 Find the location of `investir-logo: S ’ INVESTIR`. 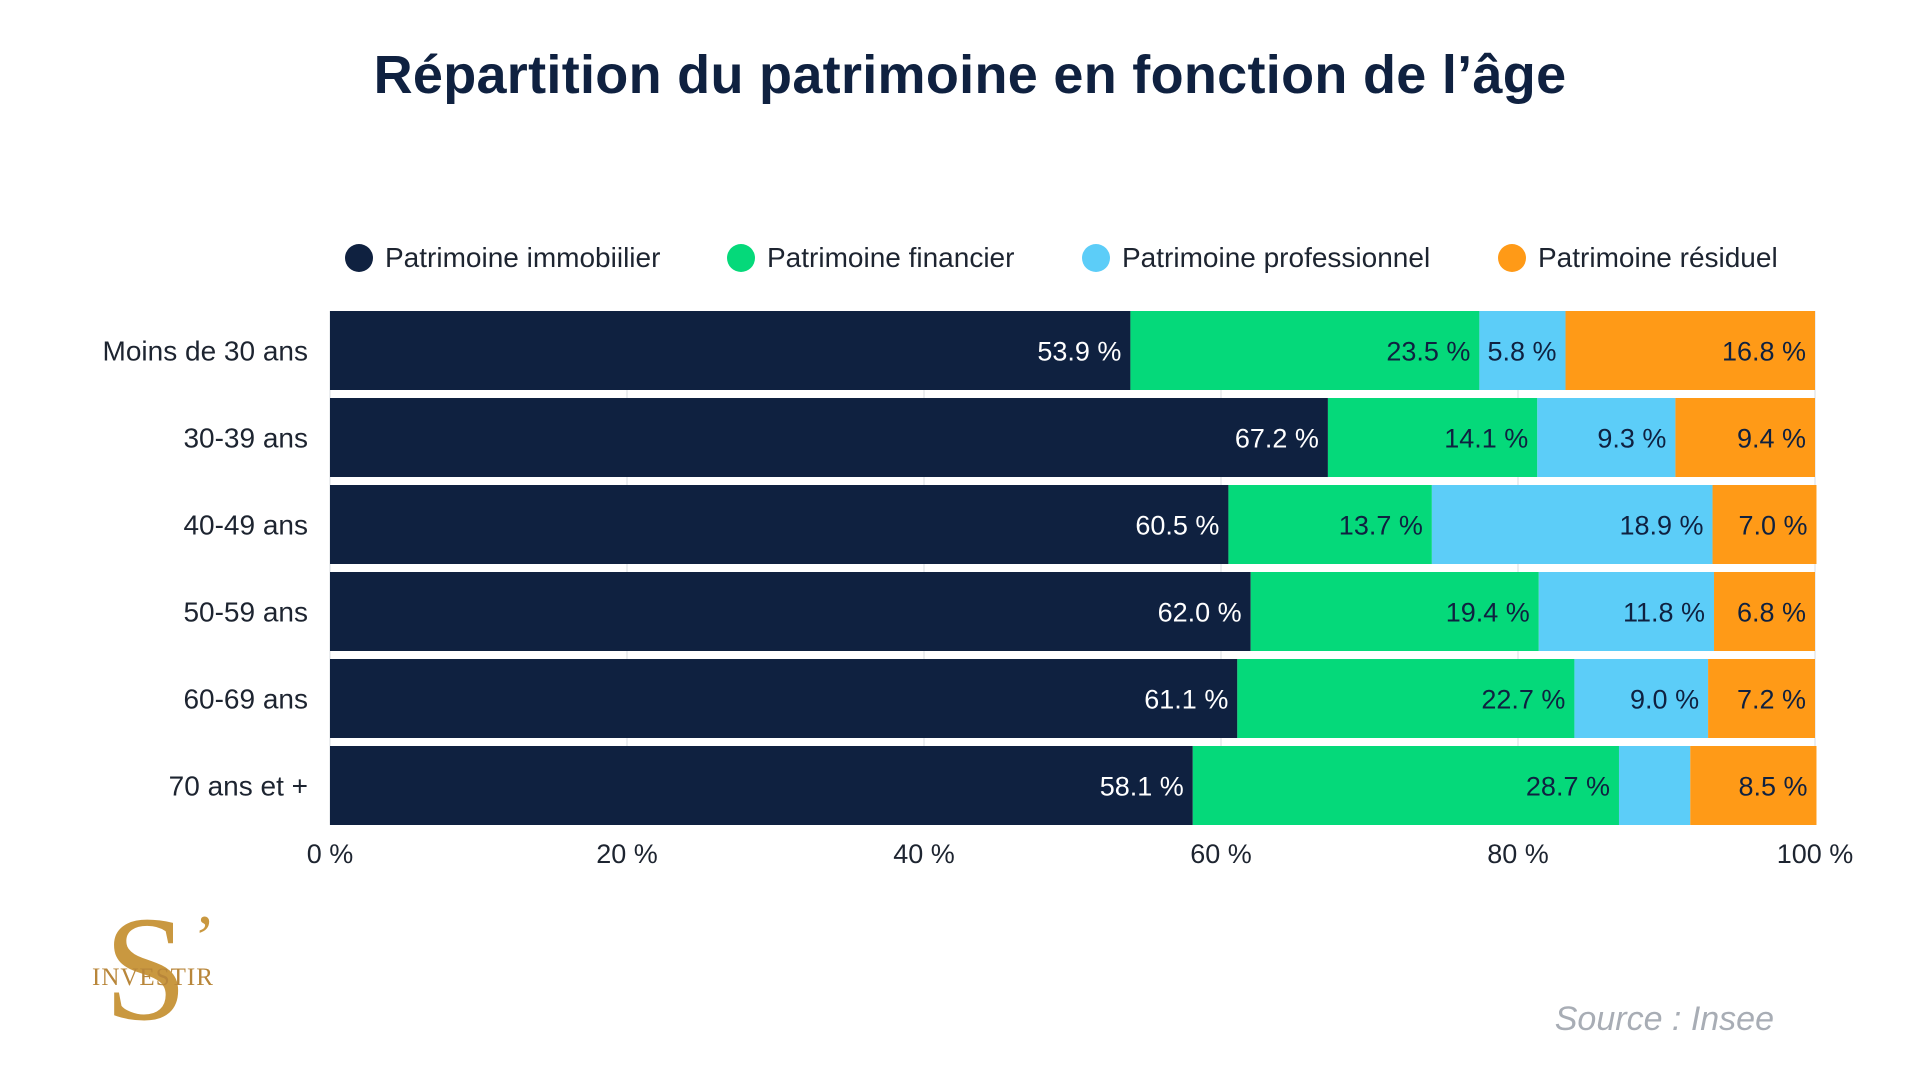

investir-logo: S ’ INVESTIR is located at coordinates (156, 970).